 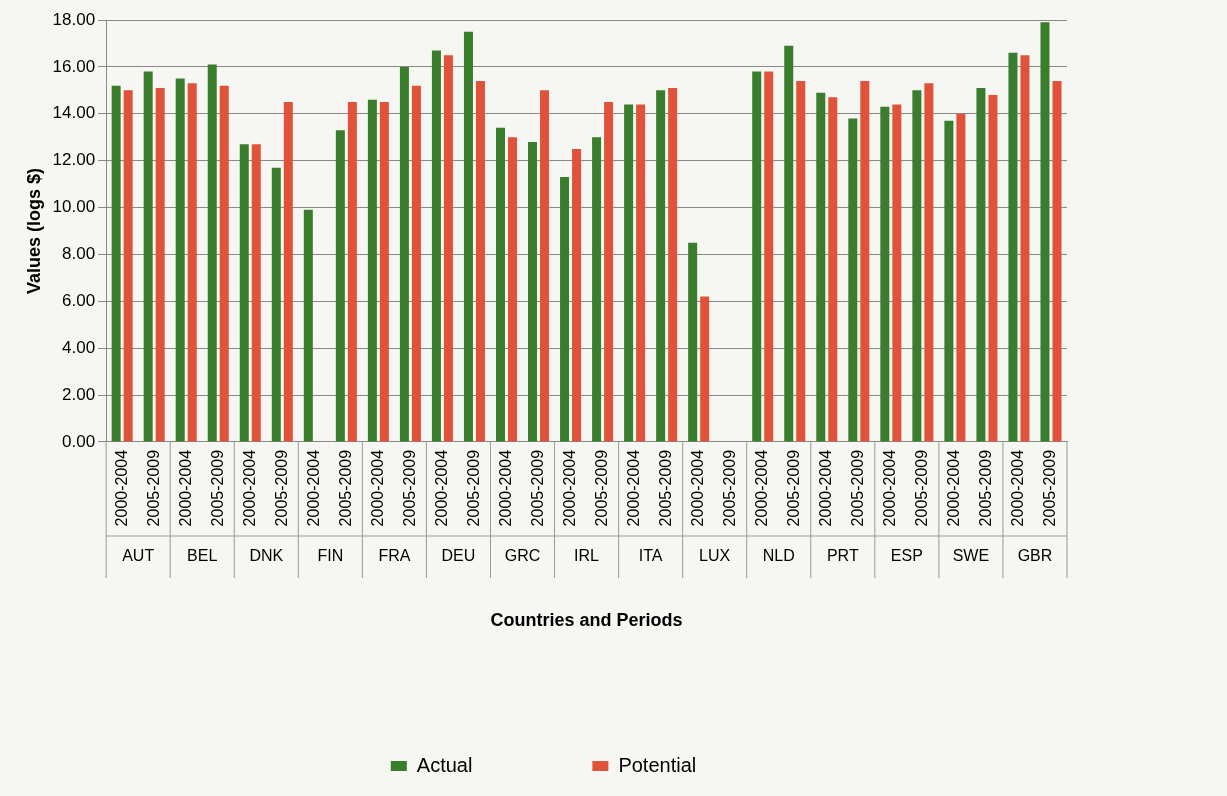 What do you see at coordinates (33, 230) in the screenshot?
I see `y-axis-title: Values (logs $)` at bounding box center [33, 230].